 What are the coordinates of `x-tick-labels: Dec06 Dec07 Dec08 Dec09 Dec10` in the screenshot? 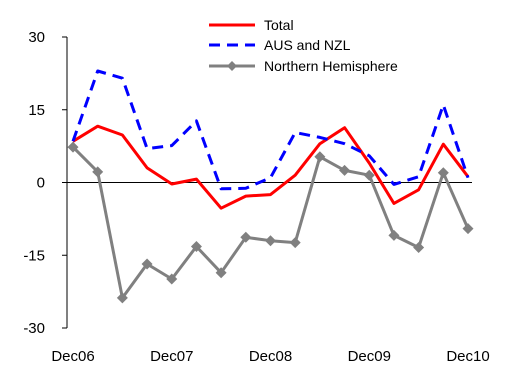 It's located at (270, 356).